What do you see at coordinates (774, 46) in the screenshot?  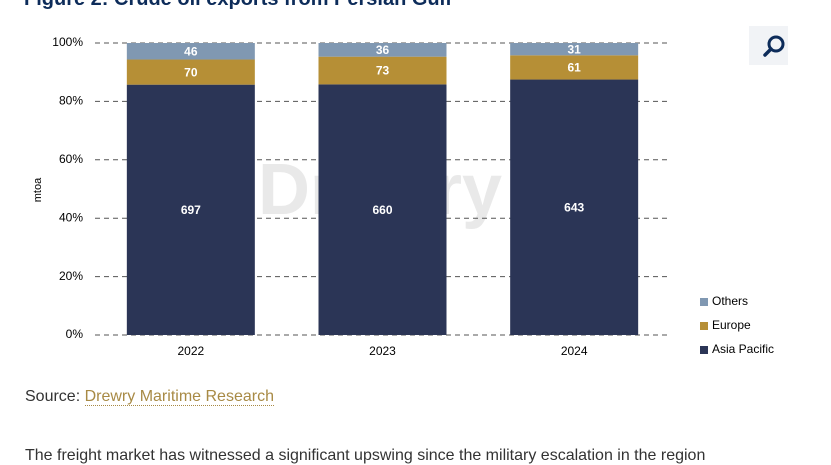 I see `search-icon` at bounding box center [774, 46].